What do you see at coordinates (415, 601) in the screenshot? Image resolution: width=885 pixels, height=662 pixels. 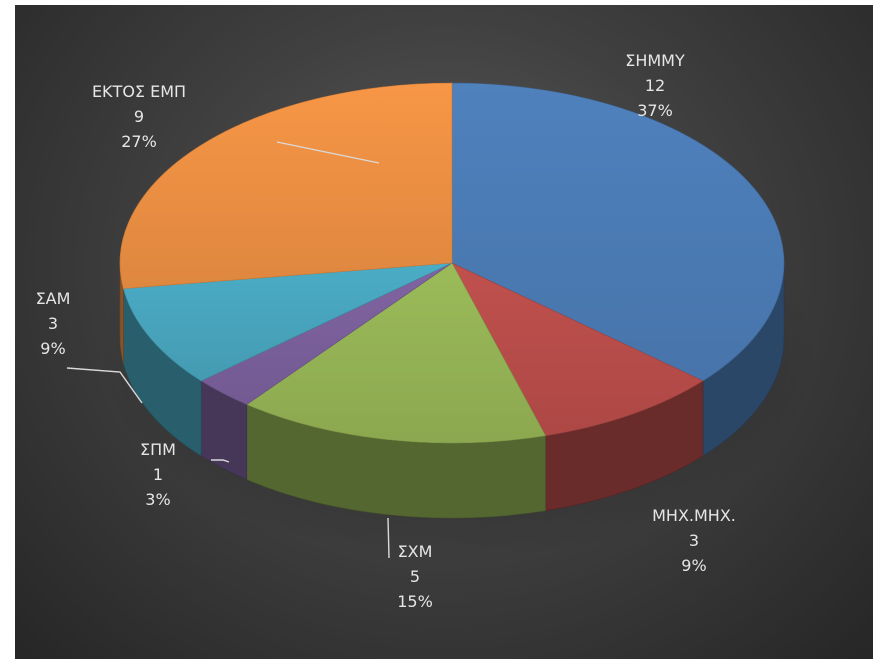 I see `label-percent: 15%` at bounding box center [415, 601].